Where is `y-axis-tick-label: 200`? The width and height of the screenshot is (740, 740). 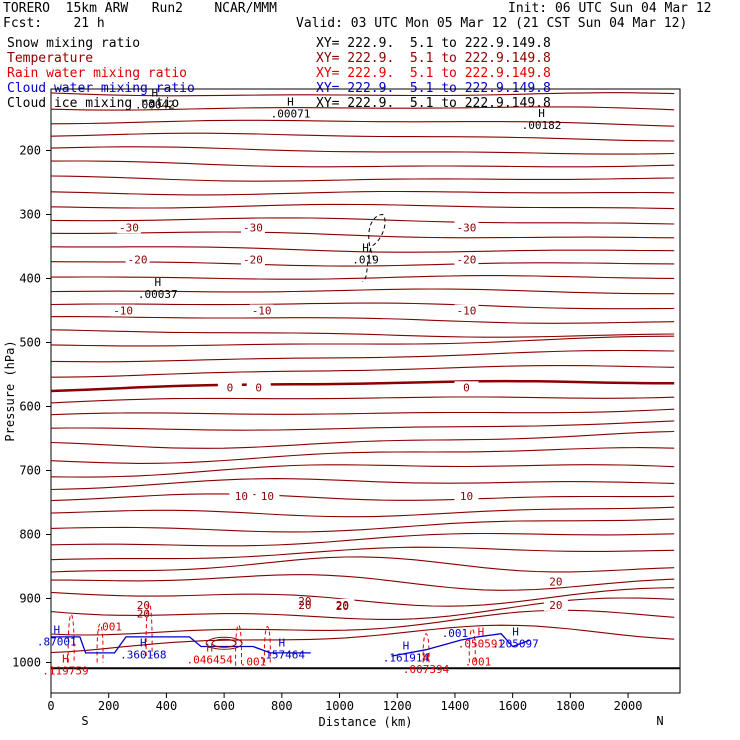
y-axis-tick-label: 200 is located at coordinates (30, 151).